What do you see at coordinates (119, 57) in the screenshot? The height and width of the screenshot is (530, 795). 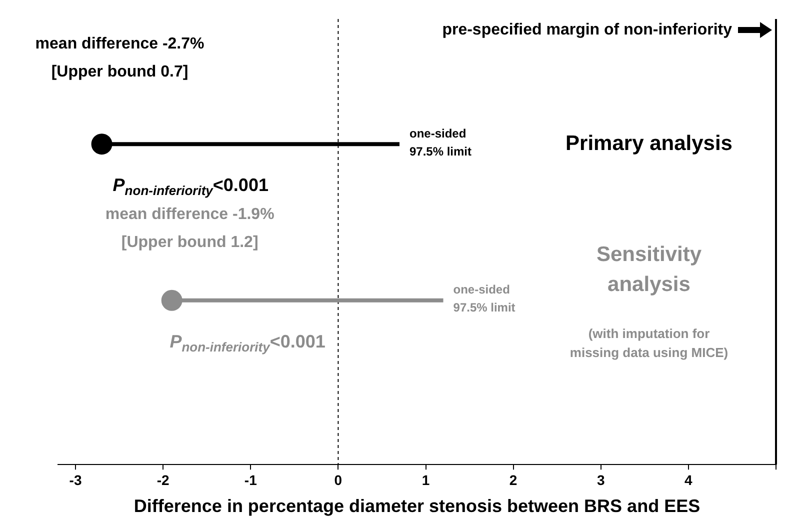 I see `annotation: mean difference -2.7% [Upper bound 0.7]` at bounding box center [119, 57].